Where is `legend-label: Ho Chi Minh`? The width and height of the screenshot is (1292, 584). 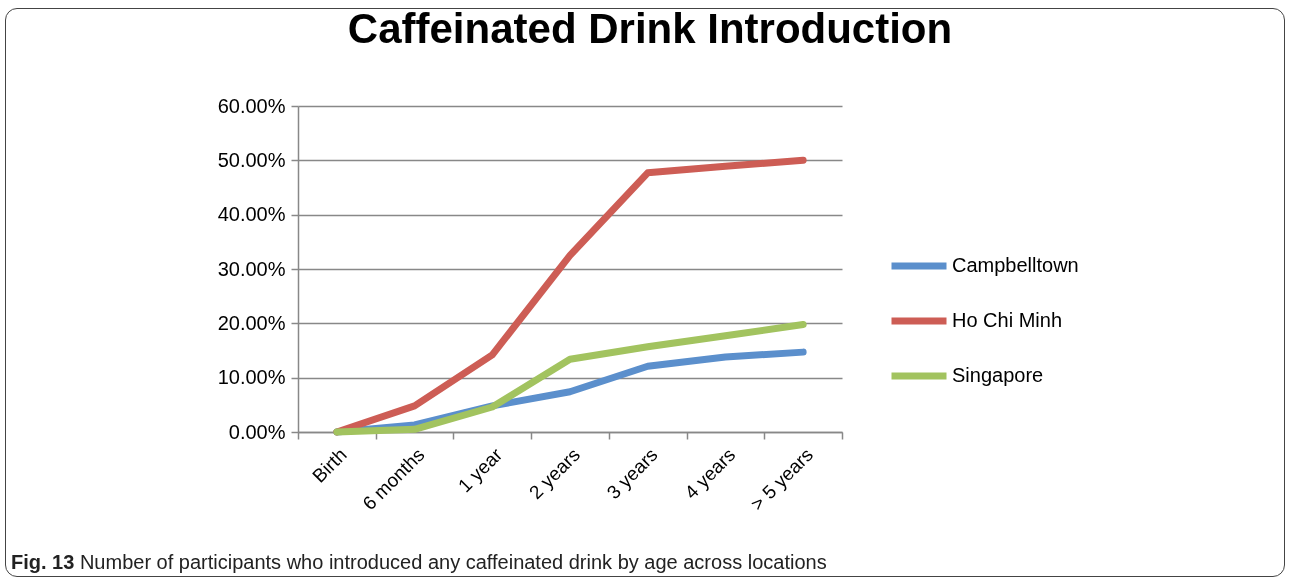
legend-label: Ho Chi Minh is located at coordinates (1007, 320).